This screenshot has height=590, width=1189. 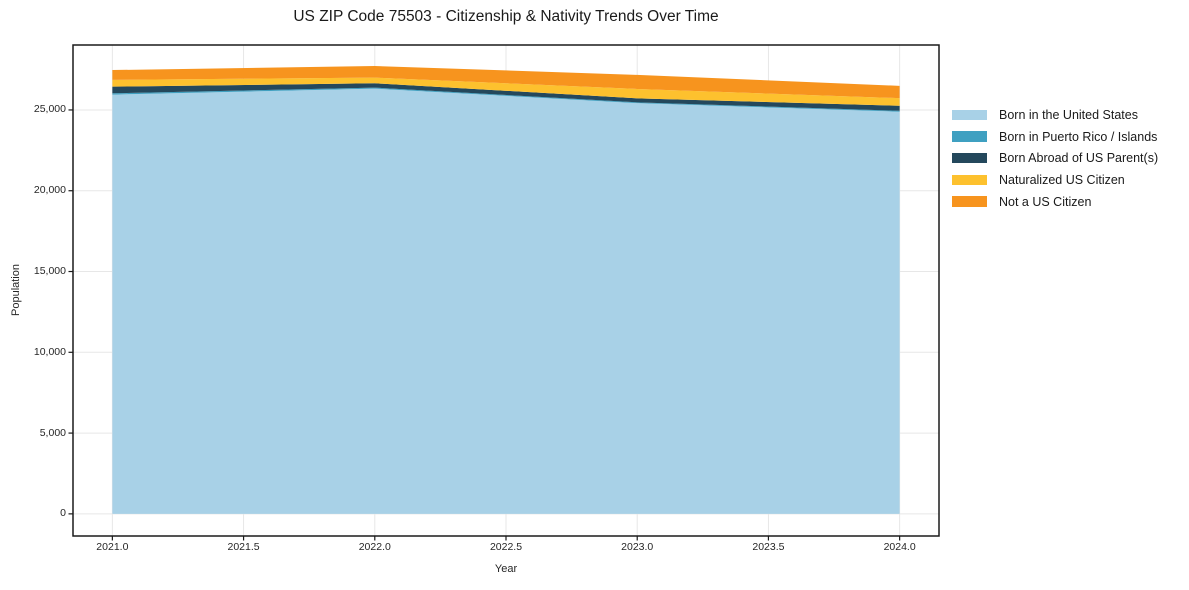 What do you see at coordinates (63, 513) in the screenshot?
I see `y-tick-label: 0` at bounding box center [63, 513].